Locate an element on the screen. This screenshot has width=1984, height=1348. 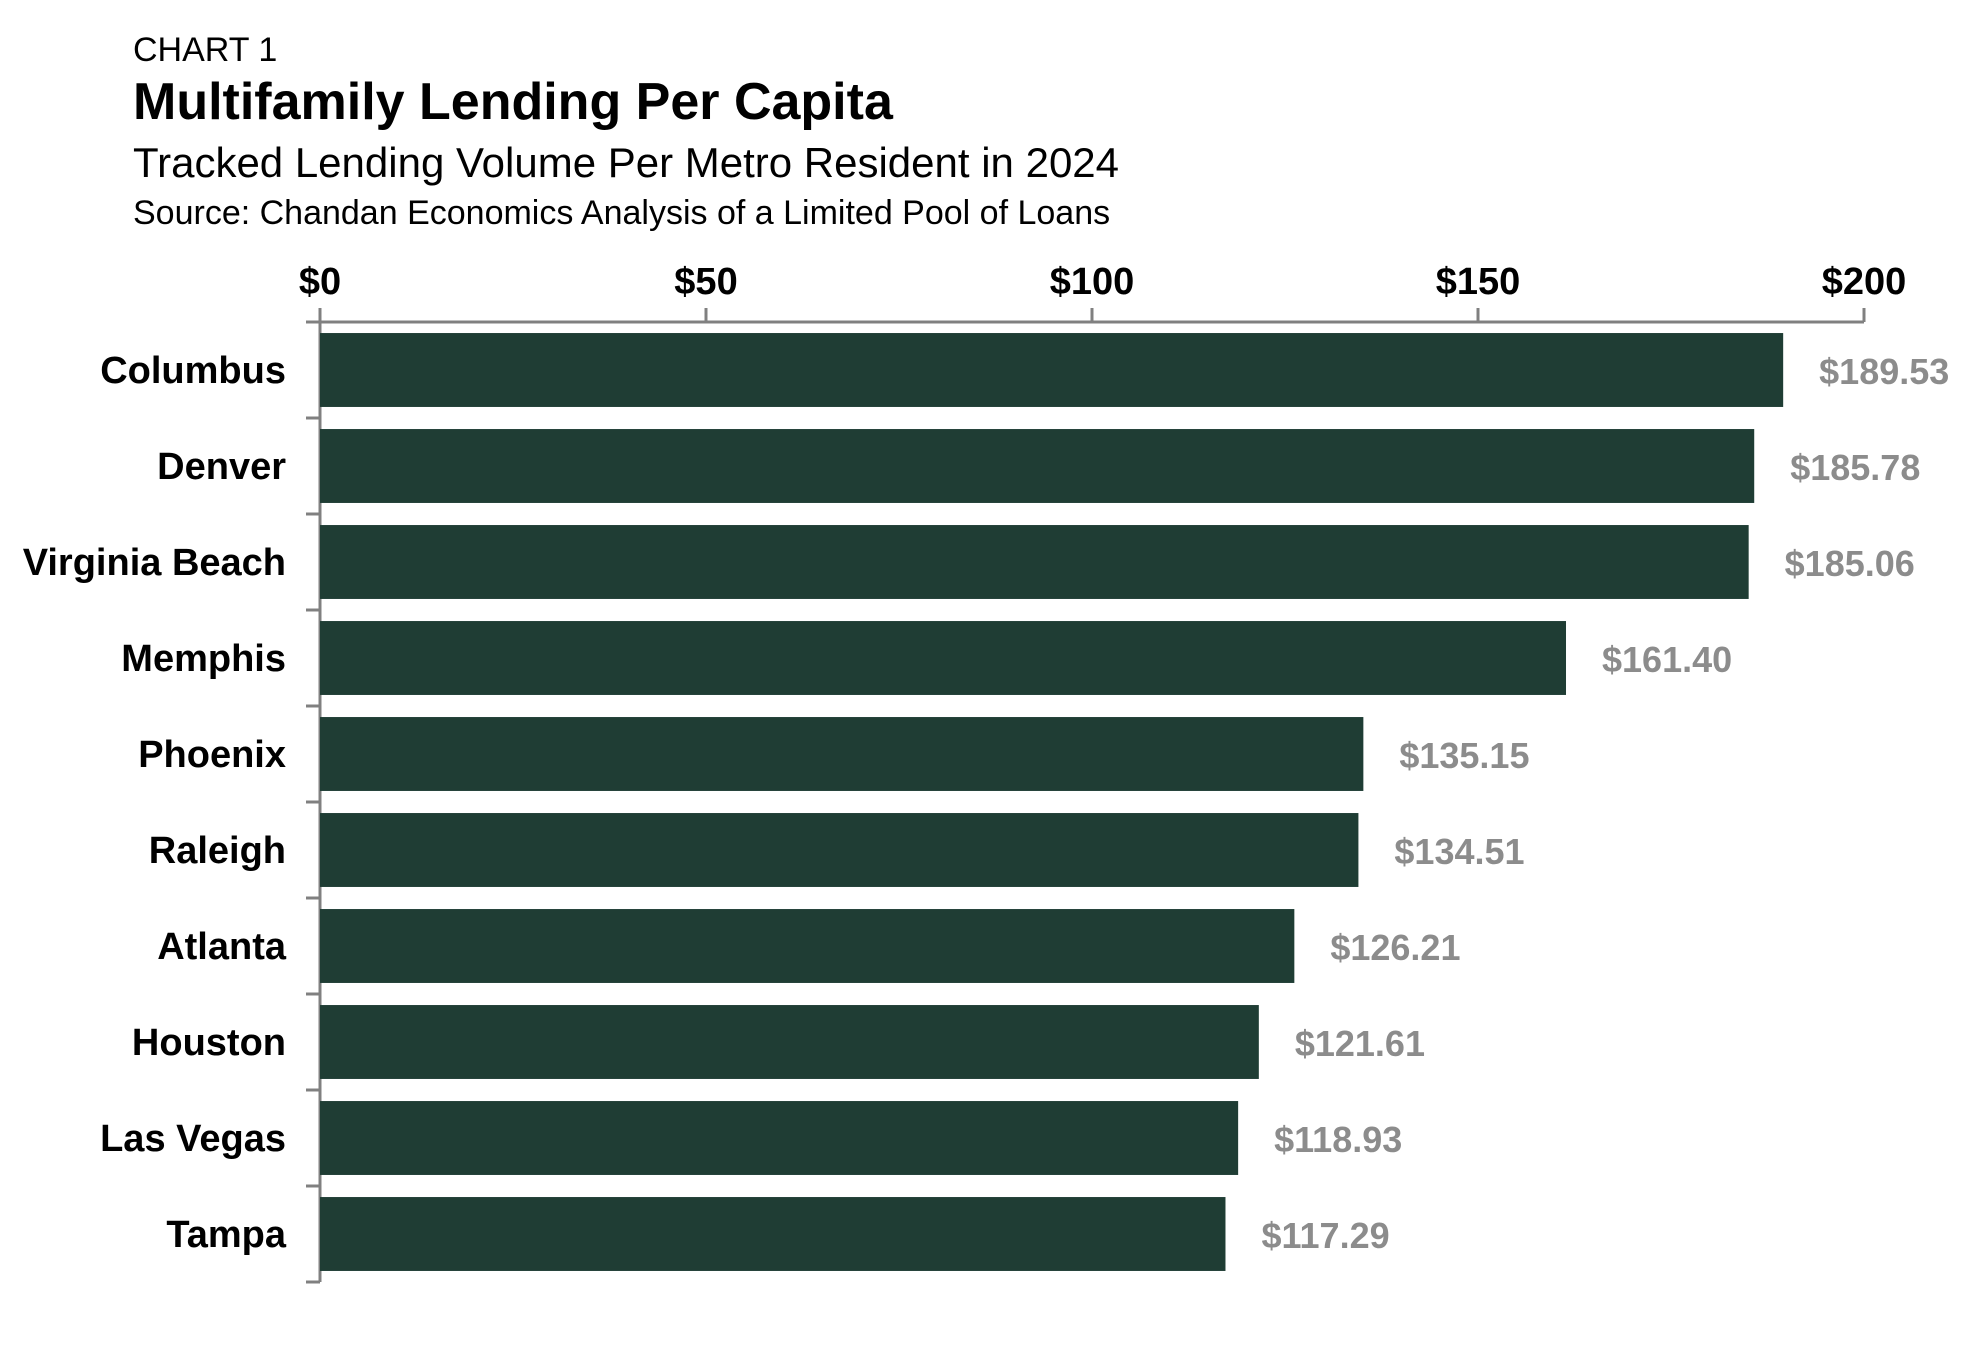
category-label: Atlanta is located at coordinates (222, 947).